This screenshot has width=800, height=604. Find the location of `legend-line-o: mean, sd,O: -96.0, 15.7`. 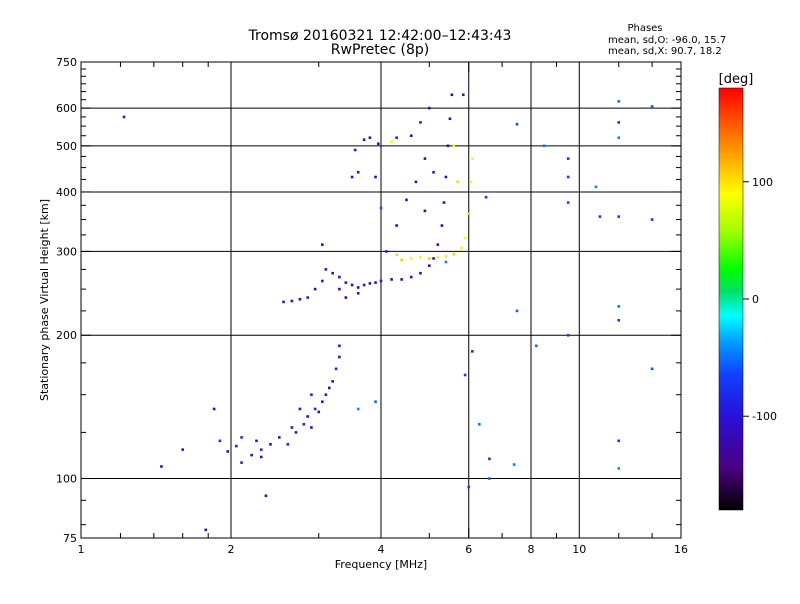

legend-line-o: mean, sd,O: -96.0, 15.7 is located at coordinates (667, 40).